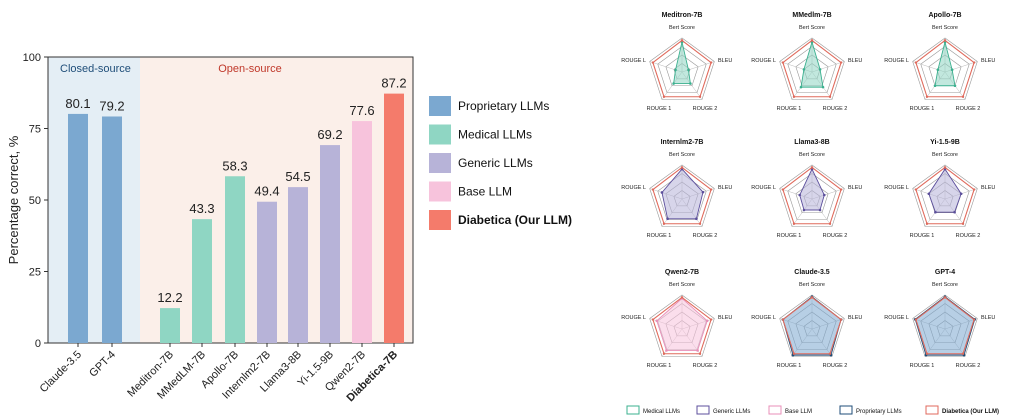 This screenshot has height=419, width=1018. I want to click on bar-Qwen2-7B, so click(362, 232).